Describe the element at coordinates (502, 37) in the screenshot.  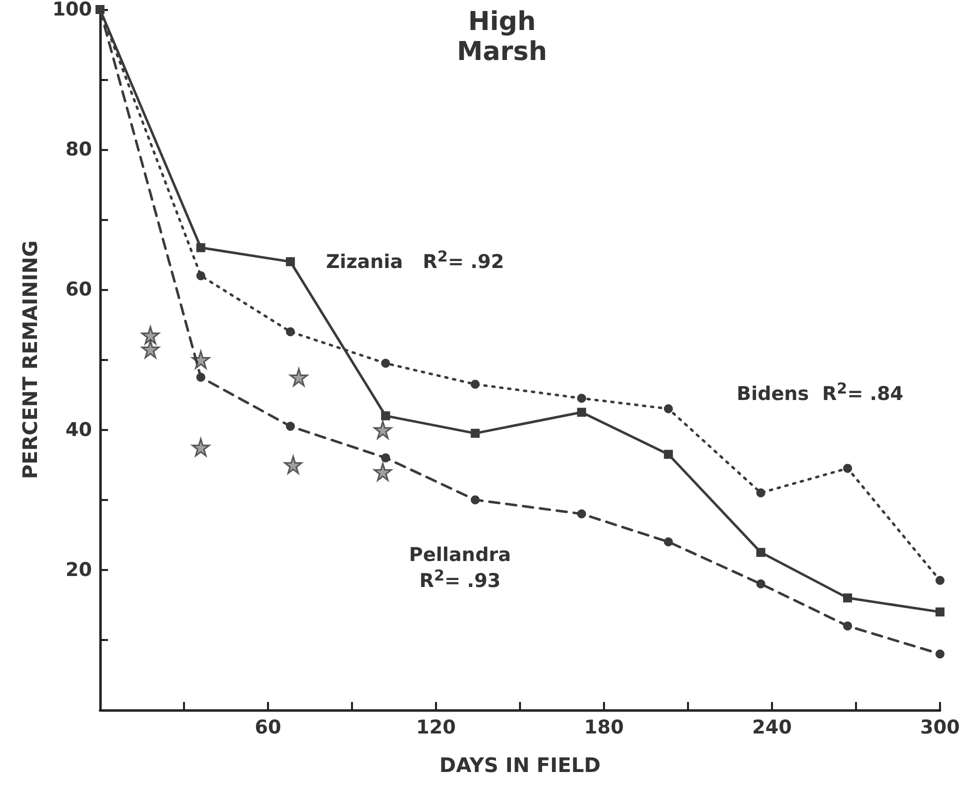
I see `text: High Marsh` at that location.